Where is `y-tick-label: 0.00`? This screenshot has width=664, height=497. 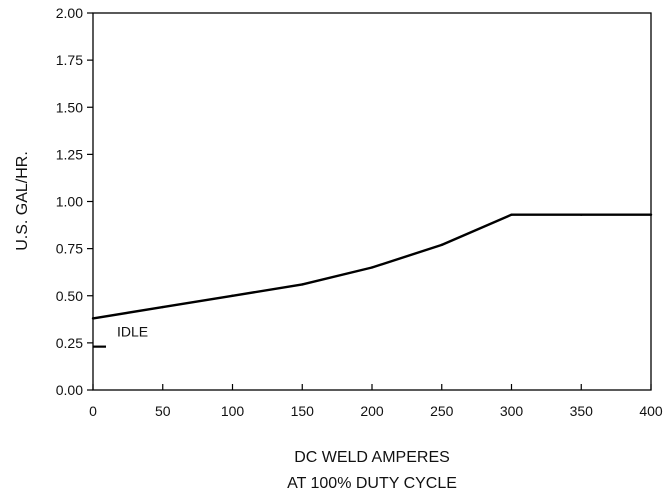
y-tick-label: 0.00 is located at coordinates (69, 390).